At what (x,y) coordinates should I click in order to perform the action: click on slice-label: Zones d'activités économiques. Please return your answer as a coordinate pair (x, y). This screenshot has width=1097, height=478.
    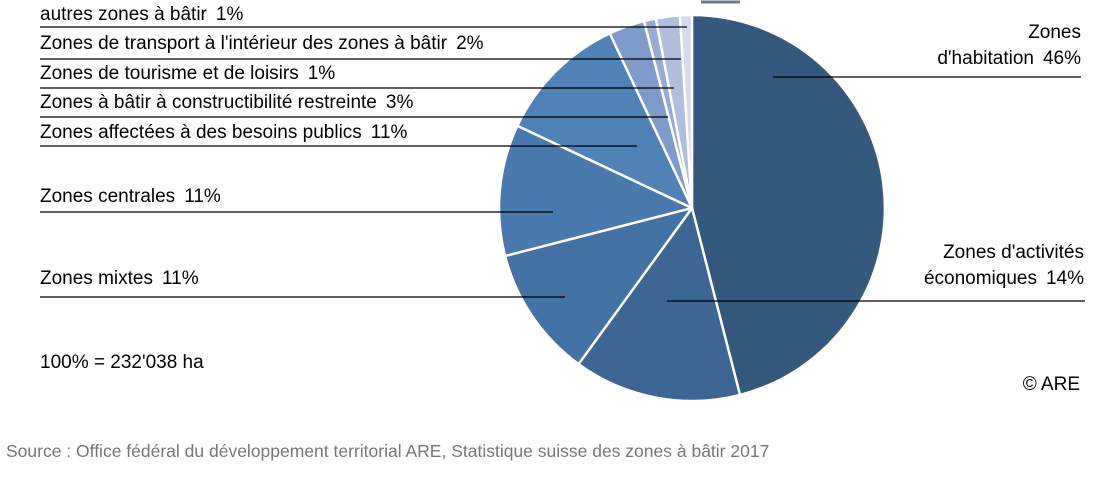
    Looking at the image, I should click on (1003, 265).